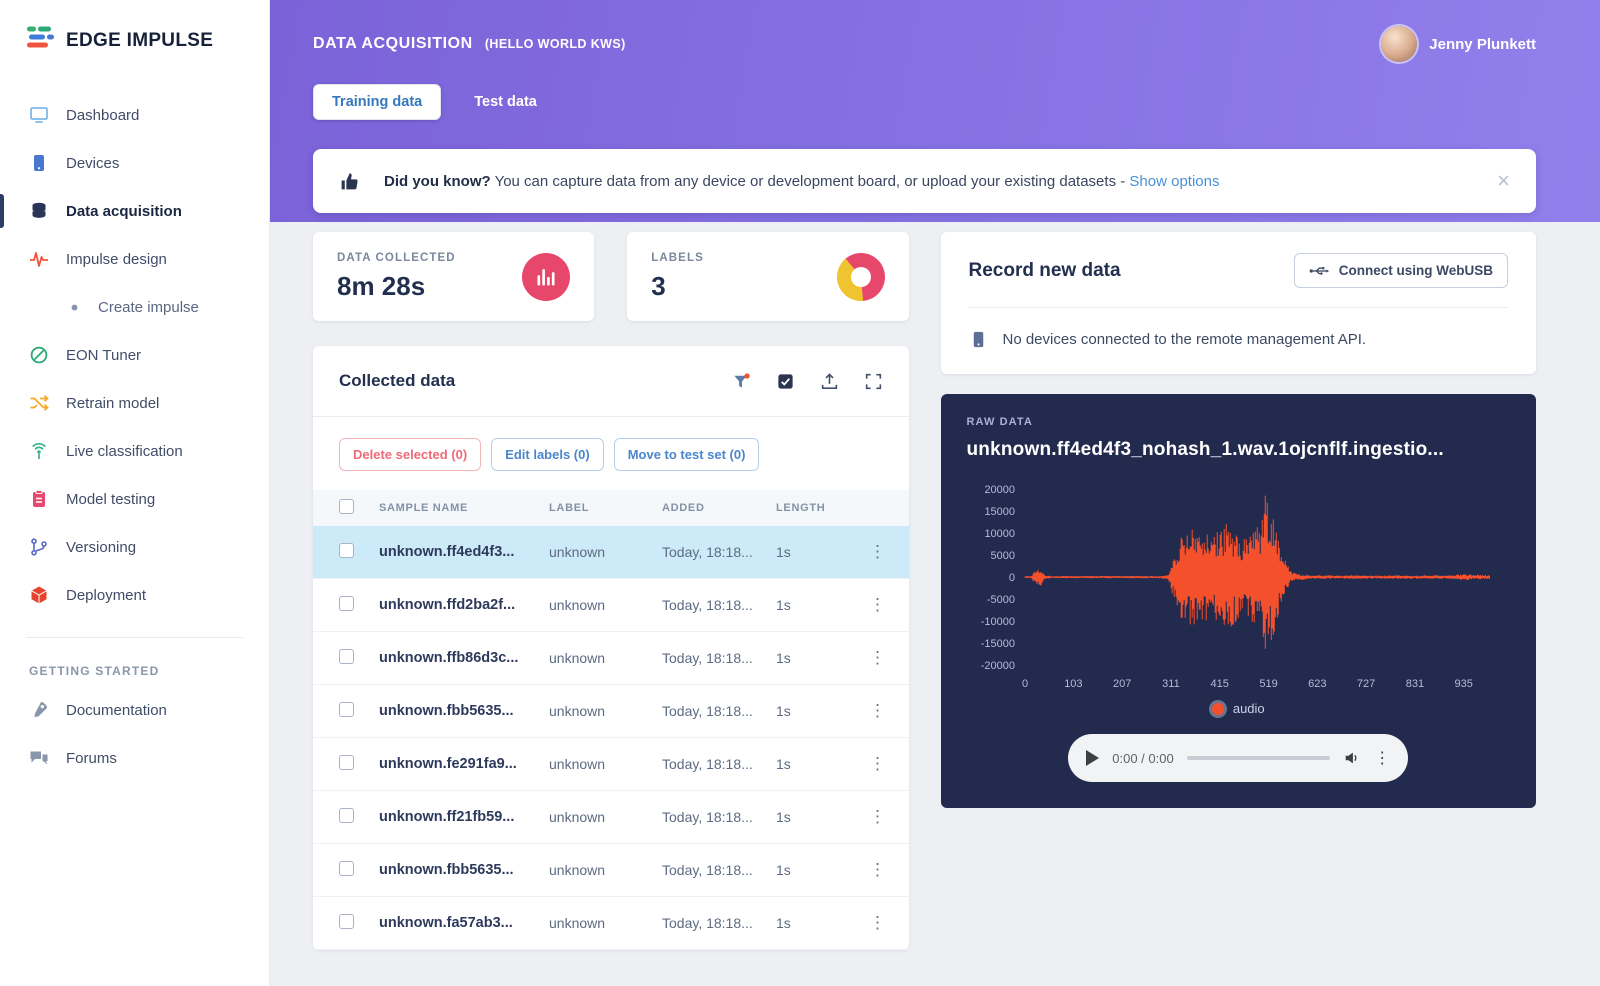 The height and width of the screenshot is (986, 1600). I want to click on sidebar-item-label: Live classification, so click(124, 451).